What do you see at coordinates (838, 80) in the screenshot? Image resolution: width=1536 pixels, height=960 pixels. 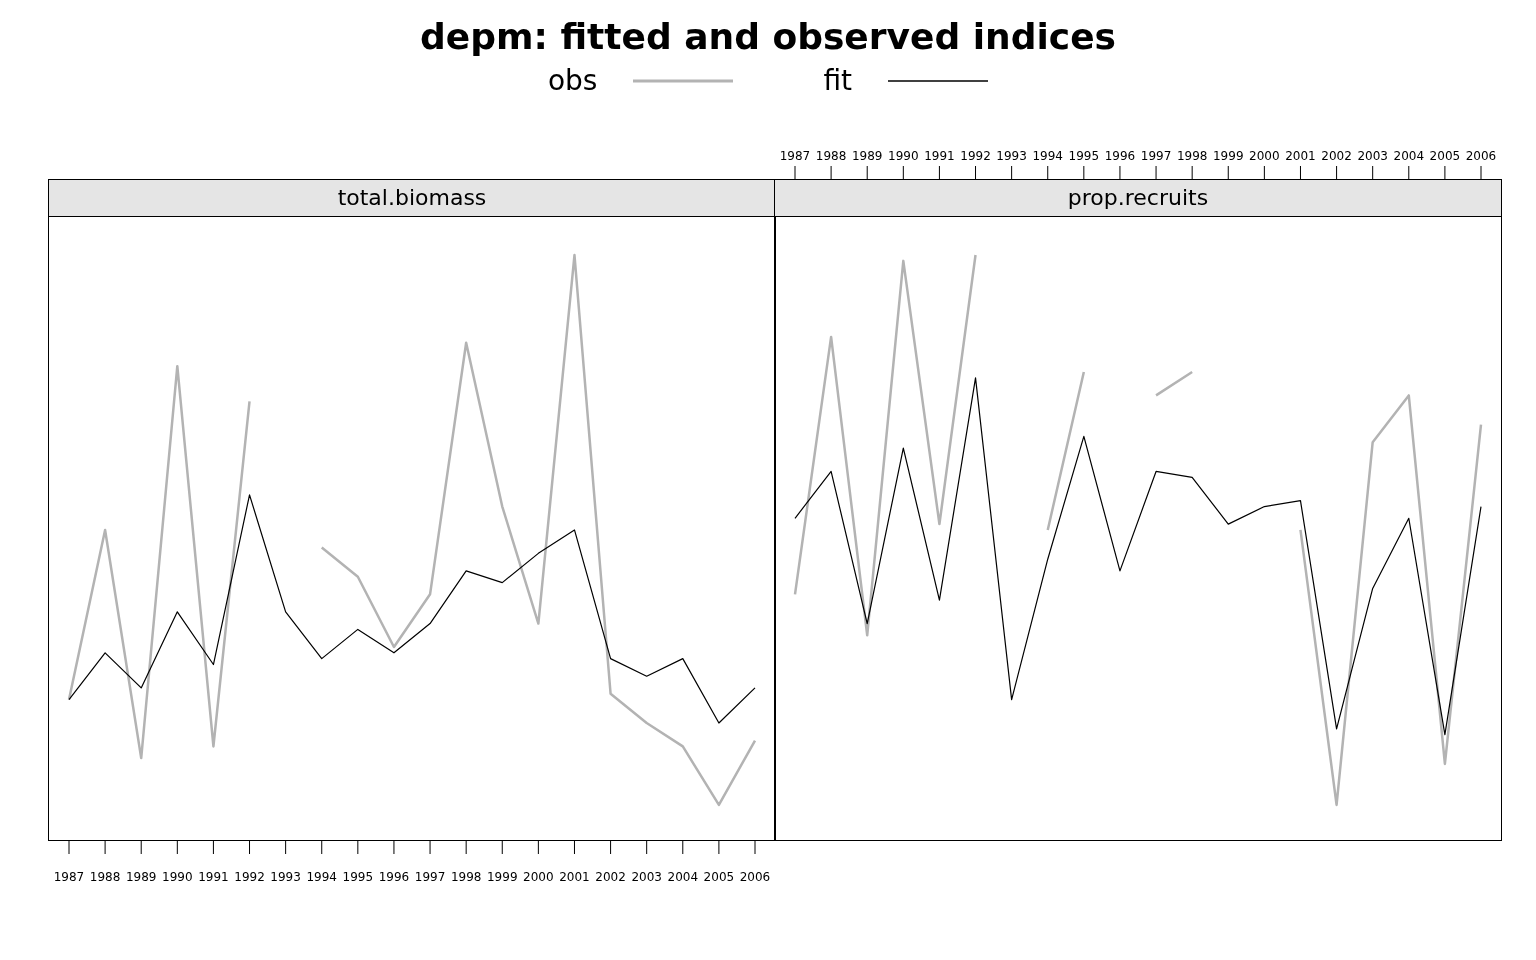 I see `legend-label: fit` at bounding box center [838, 80].